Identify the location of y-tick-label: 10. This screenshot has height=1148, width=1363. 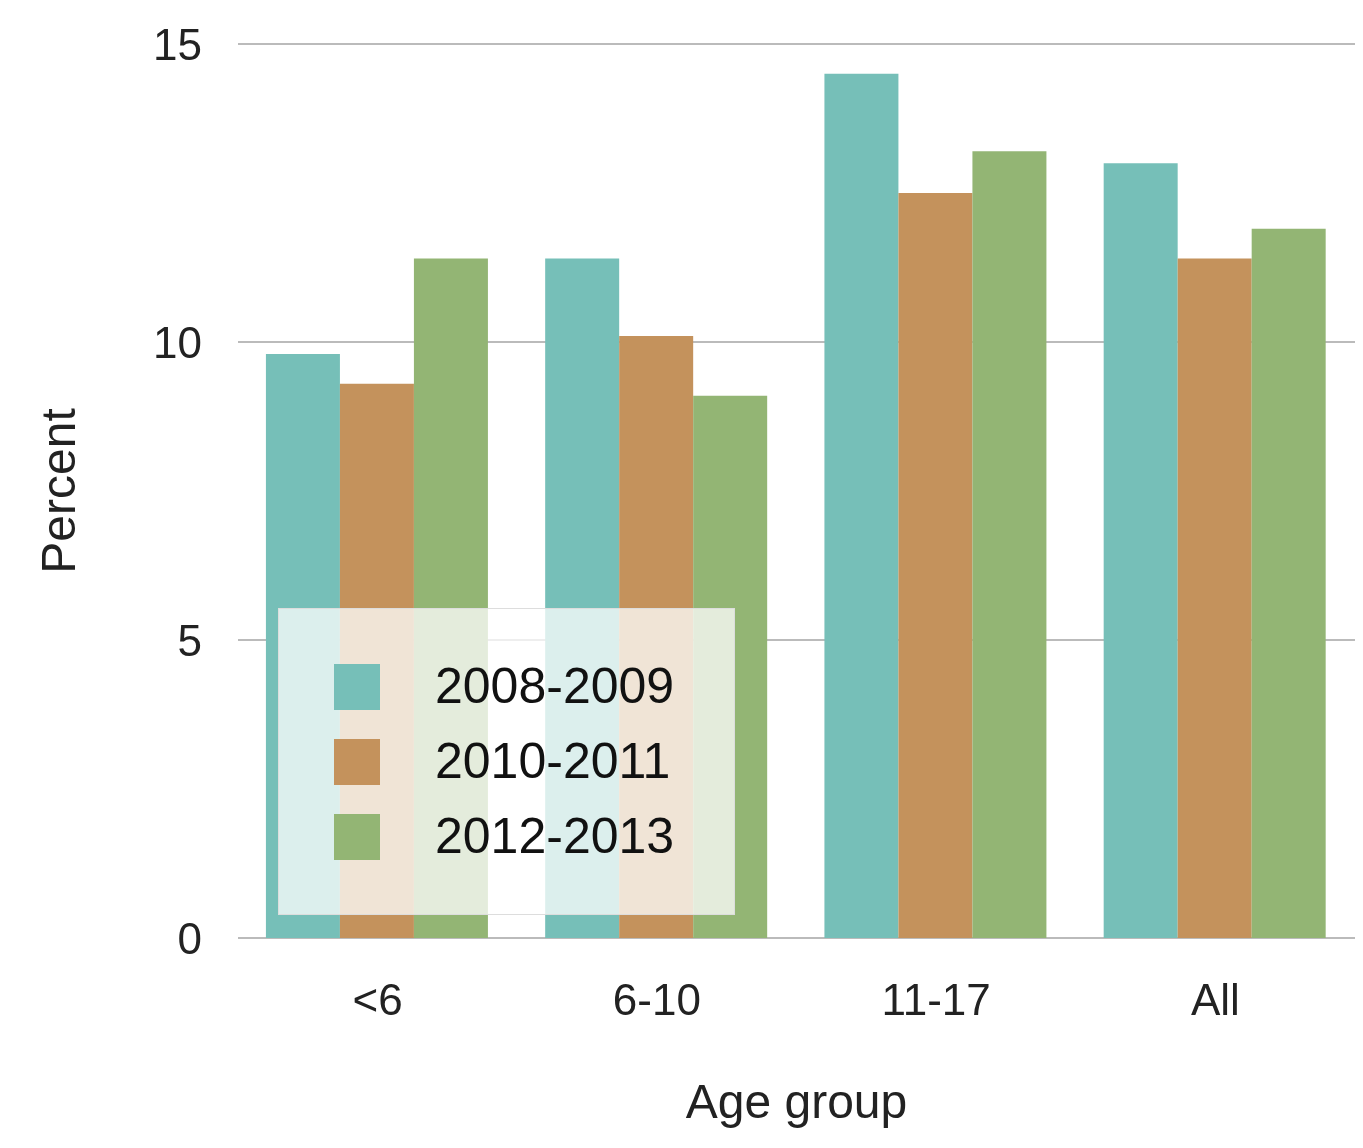
(177, 342).